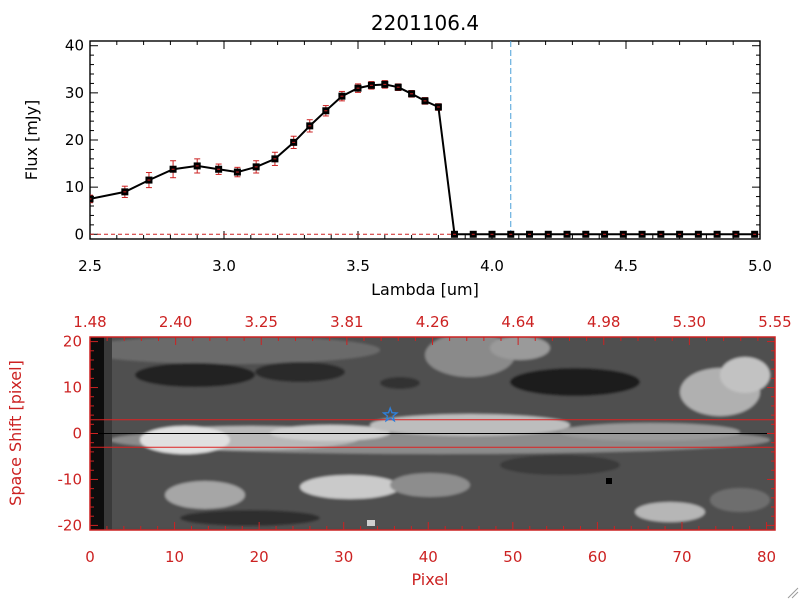  I want to click on wavelength-top-ticks: 1.48 2.40 3.25 3.81 4.26 4.64 4.98 5.30 5.55, so click(432, 329).